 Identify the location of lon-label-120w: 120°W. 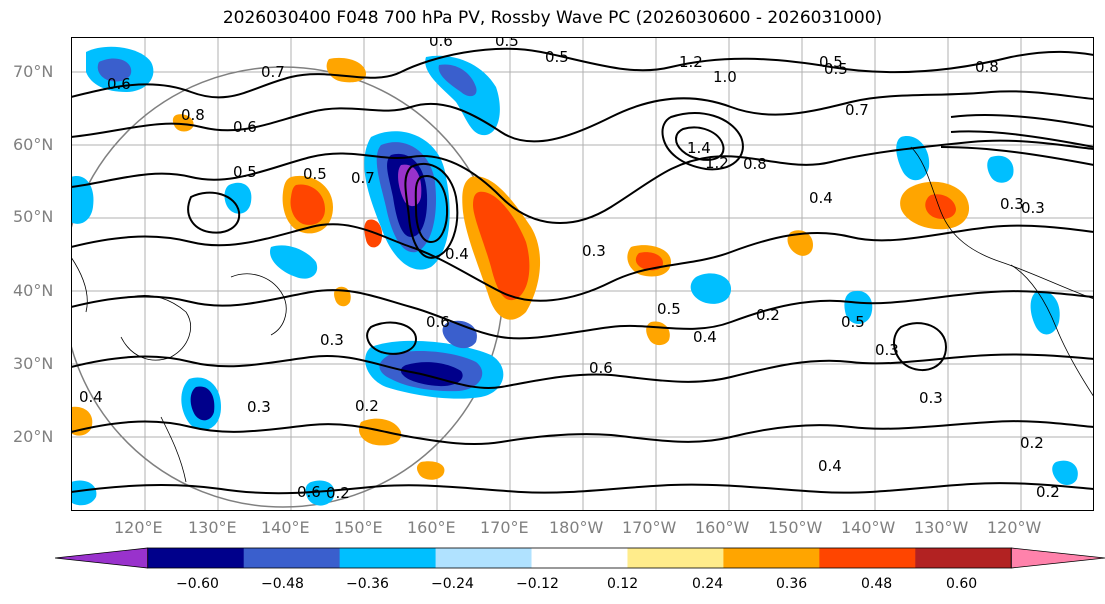
(1014, 527).